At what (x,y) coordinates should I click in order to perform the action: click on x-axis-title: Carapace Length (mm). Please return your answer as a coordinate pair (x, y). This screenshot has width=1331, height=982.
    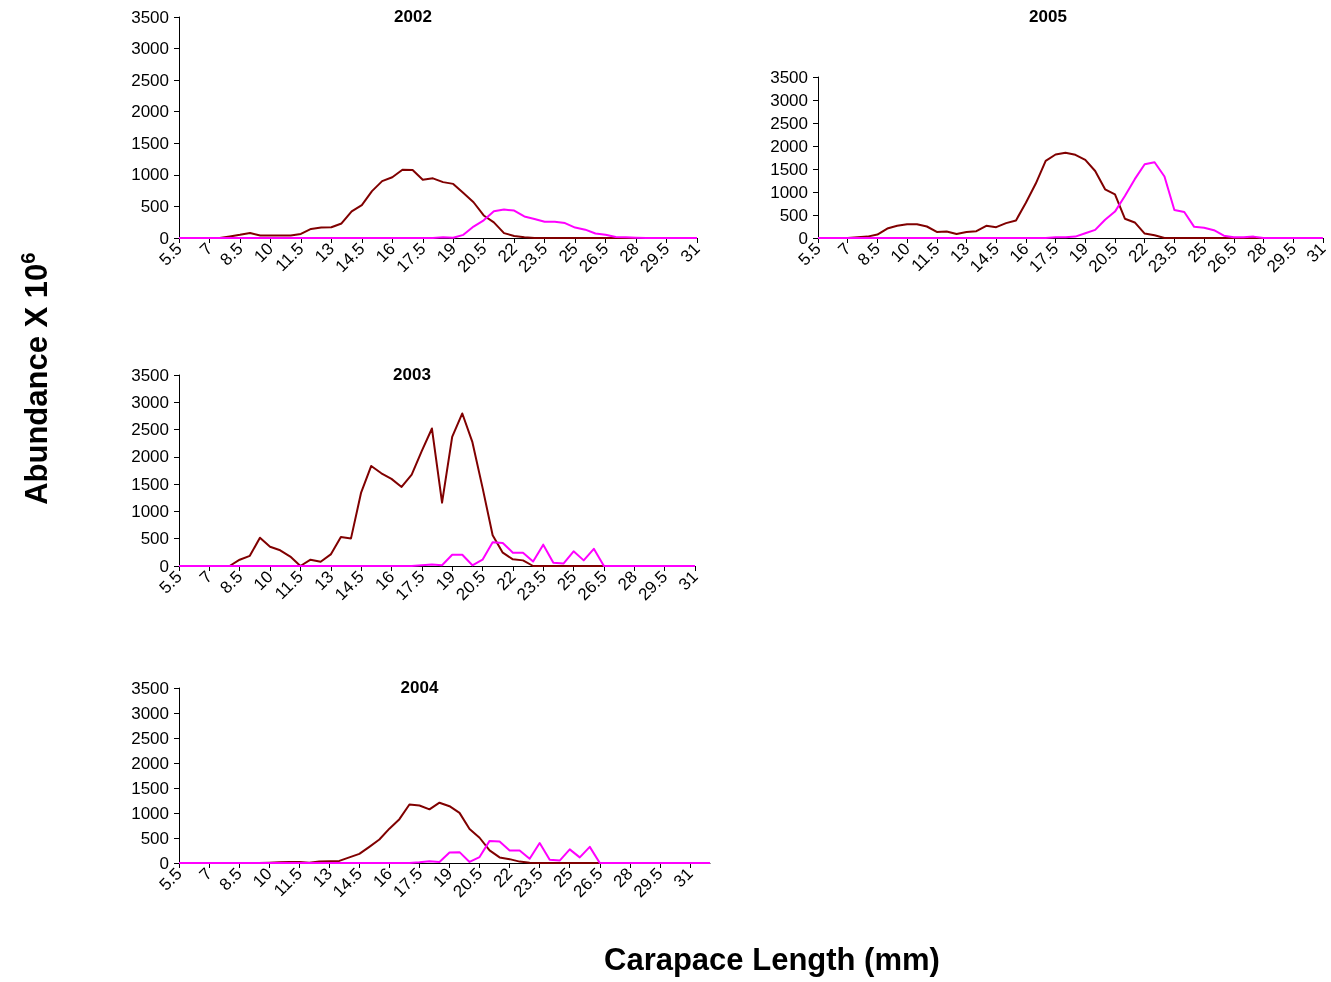
    Looking at the image, I should click on (772, 960).